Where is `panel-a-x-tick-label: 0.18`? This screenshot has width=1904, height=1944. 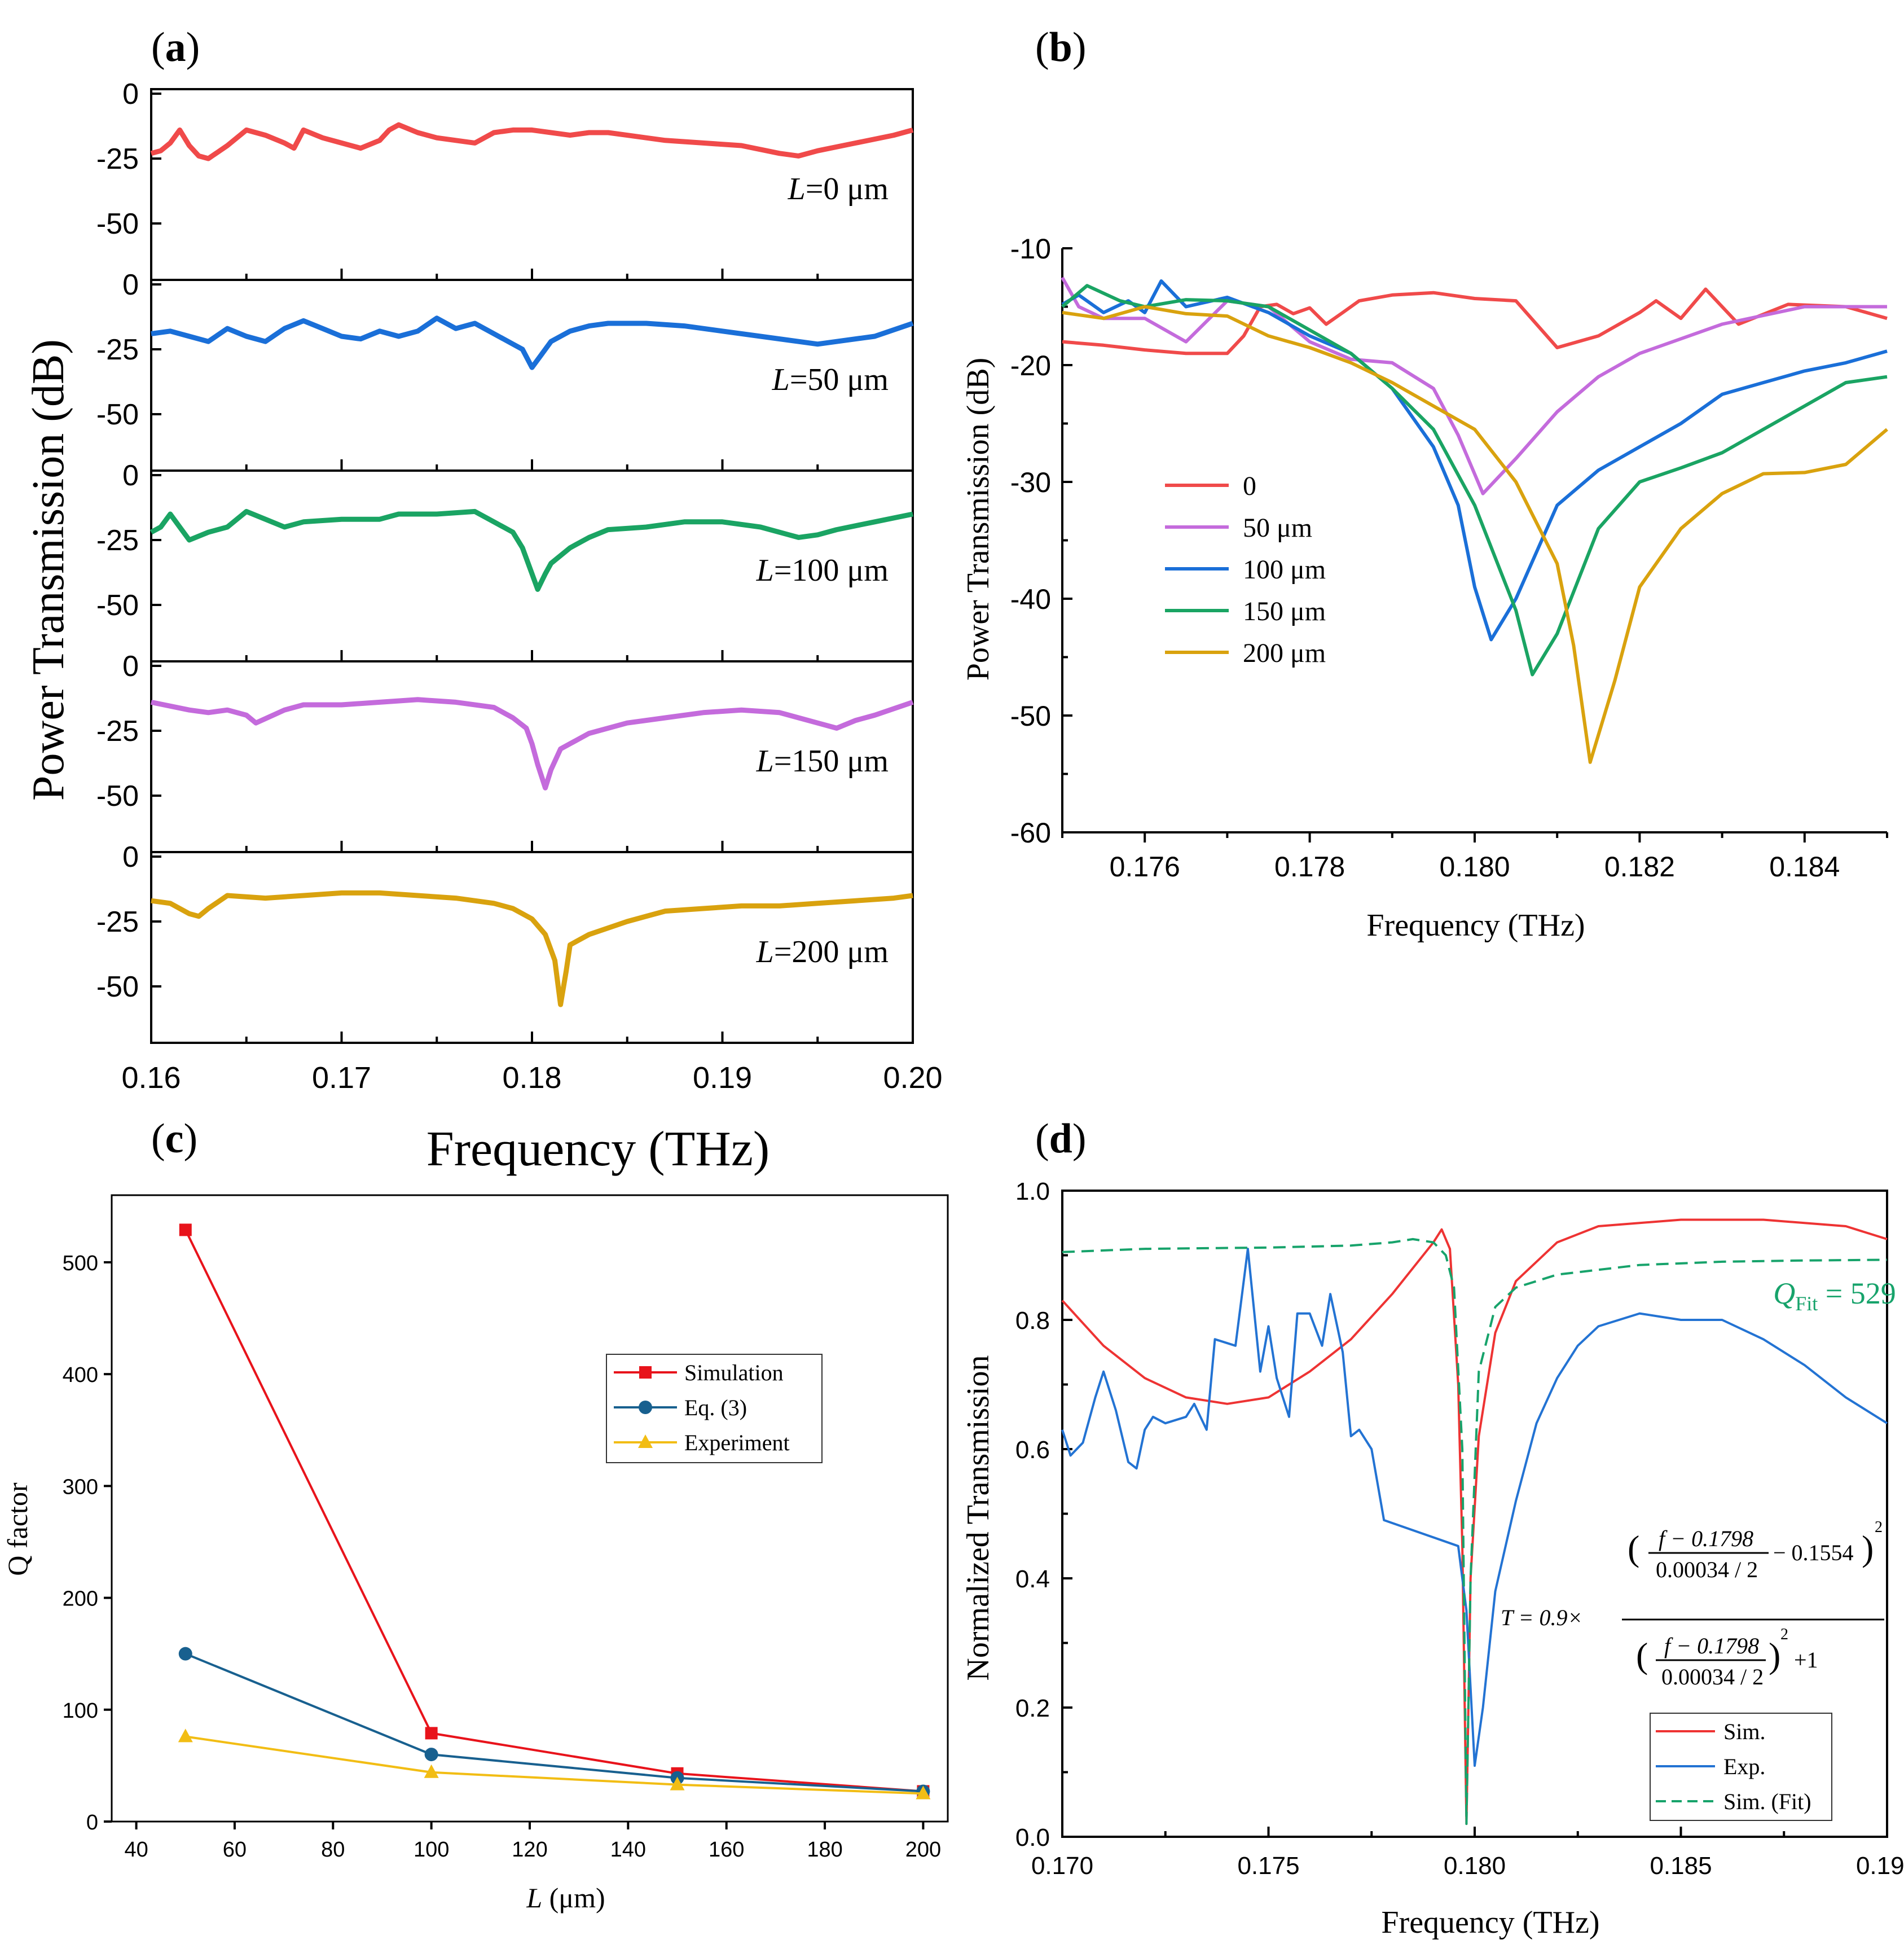
panel-a-x-tick-label: 0.18 is located at coordinates (531, 1078).